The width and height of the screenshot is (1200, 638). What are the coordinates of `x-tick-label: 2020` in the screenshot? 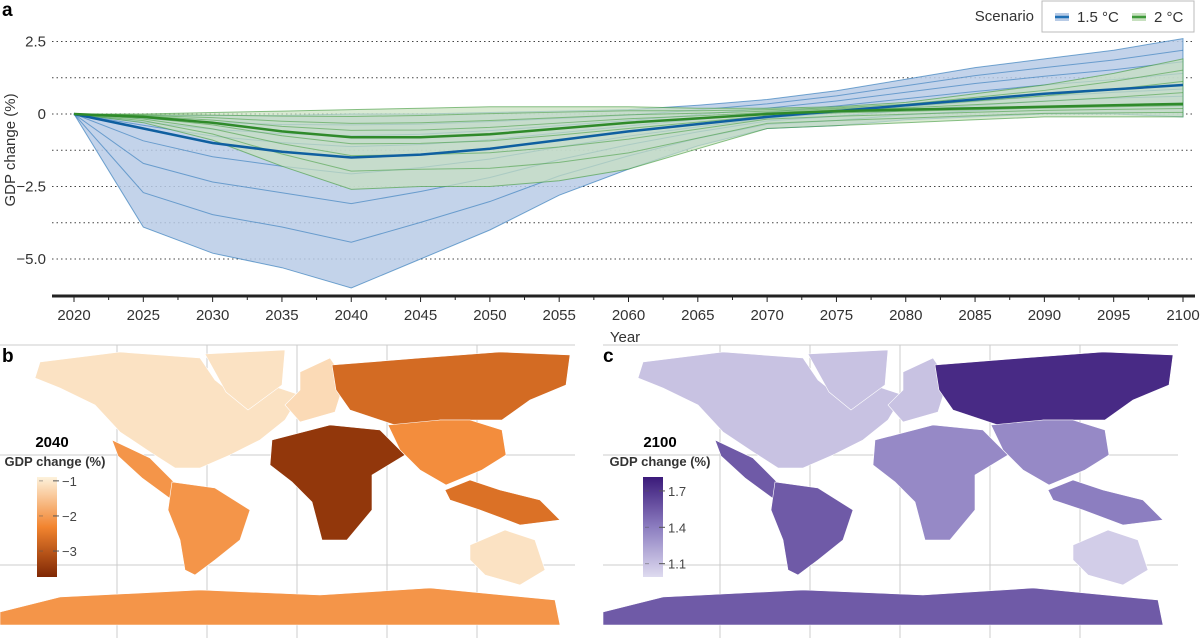 It's located at (73, 315).